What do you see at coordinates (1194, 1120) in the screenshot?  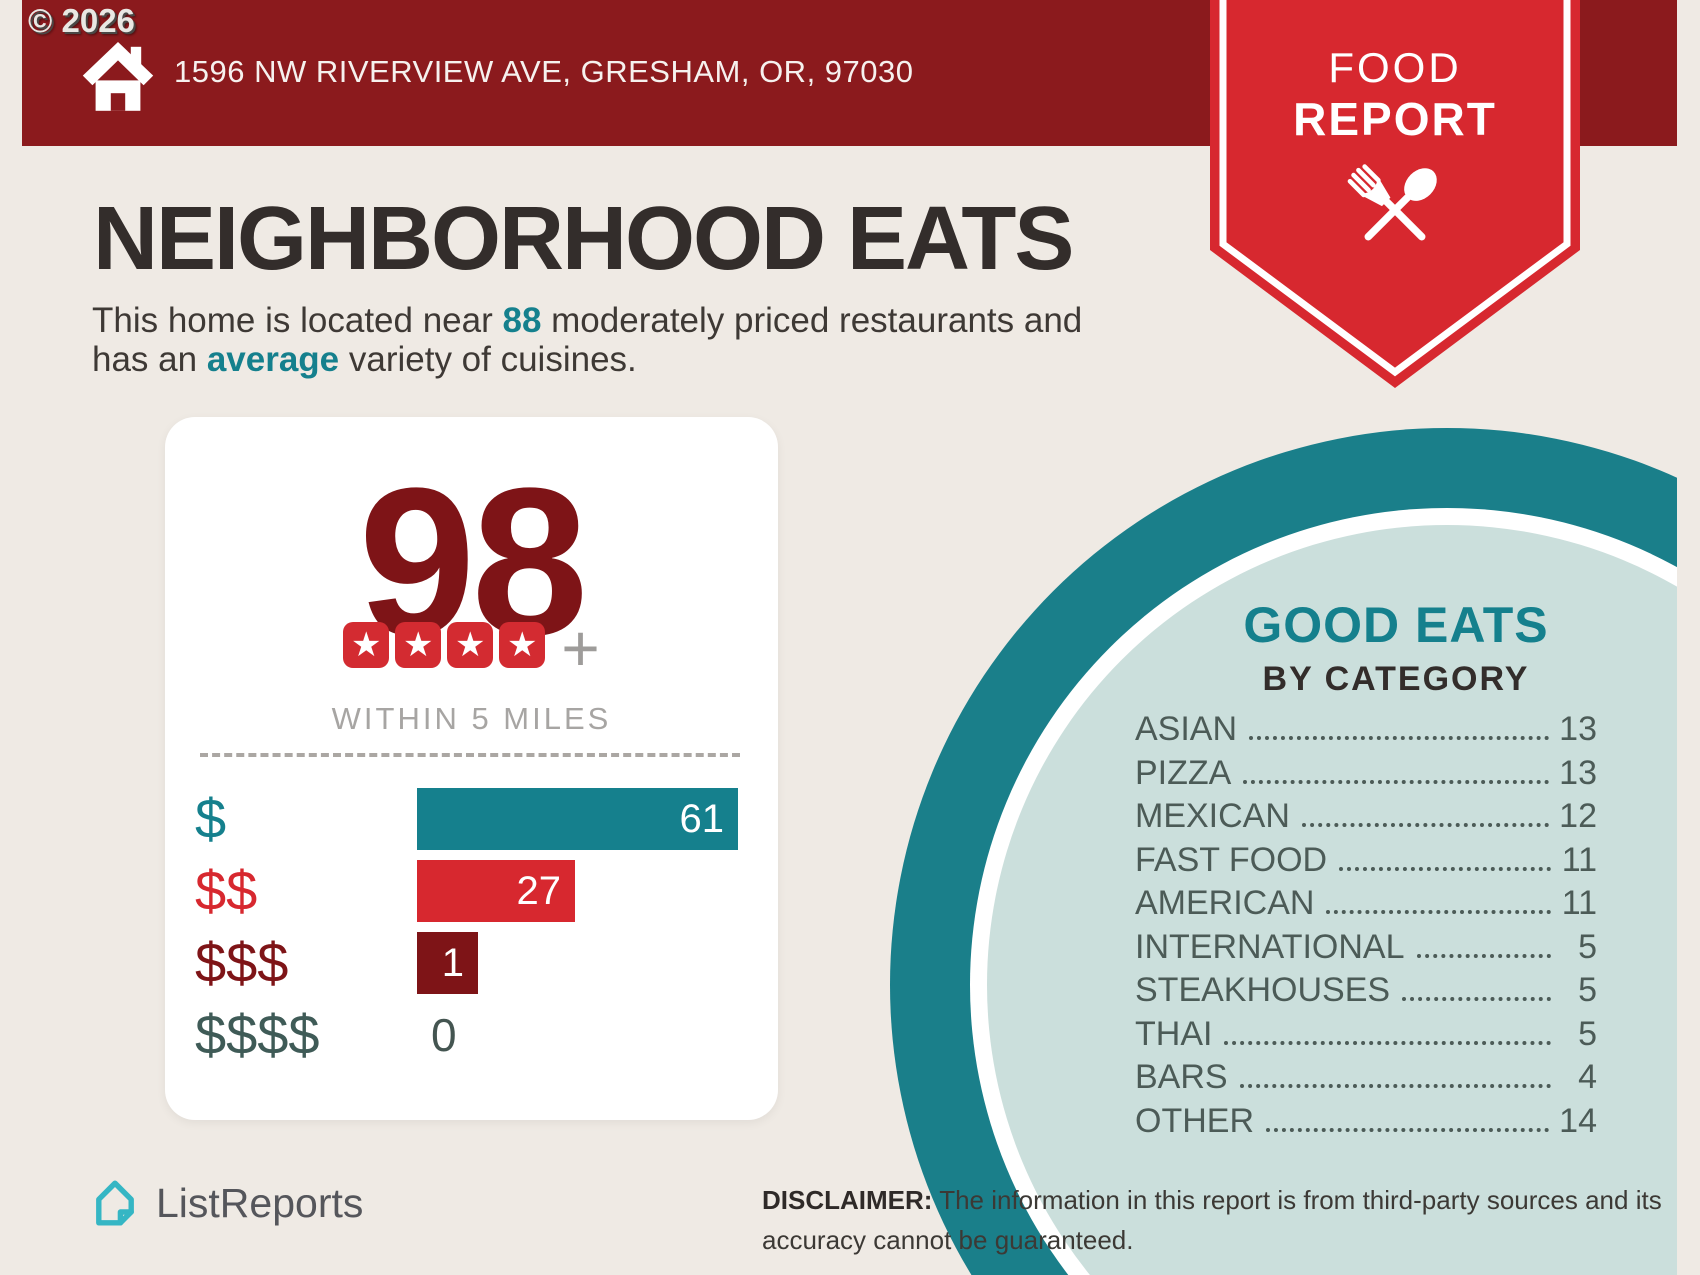 I see `category-label: OTHER` at bounding box center [1194, 1120].